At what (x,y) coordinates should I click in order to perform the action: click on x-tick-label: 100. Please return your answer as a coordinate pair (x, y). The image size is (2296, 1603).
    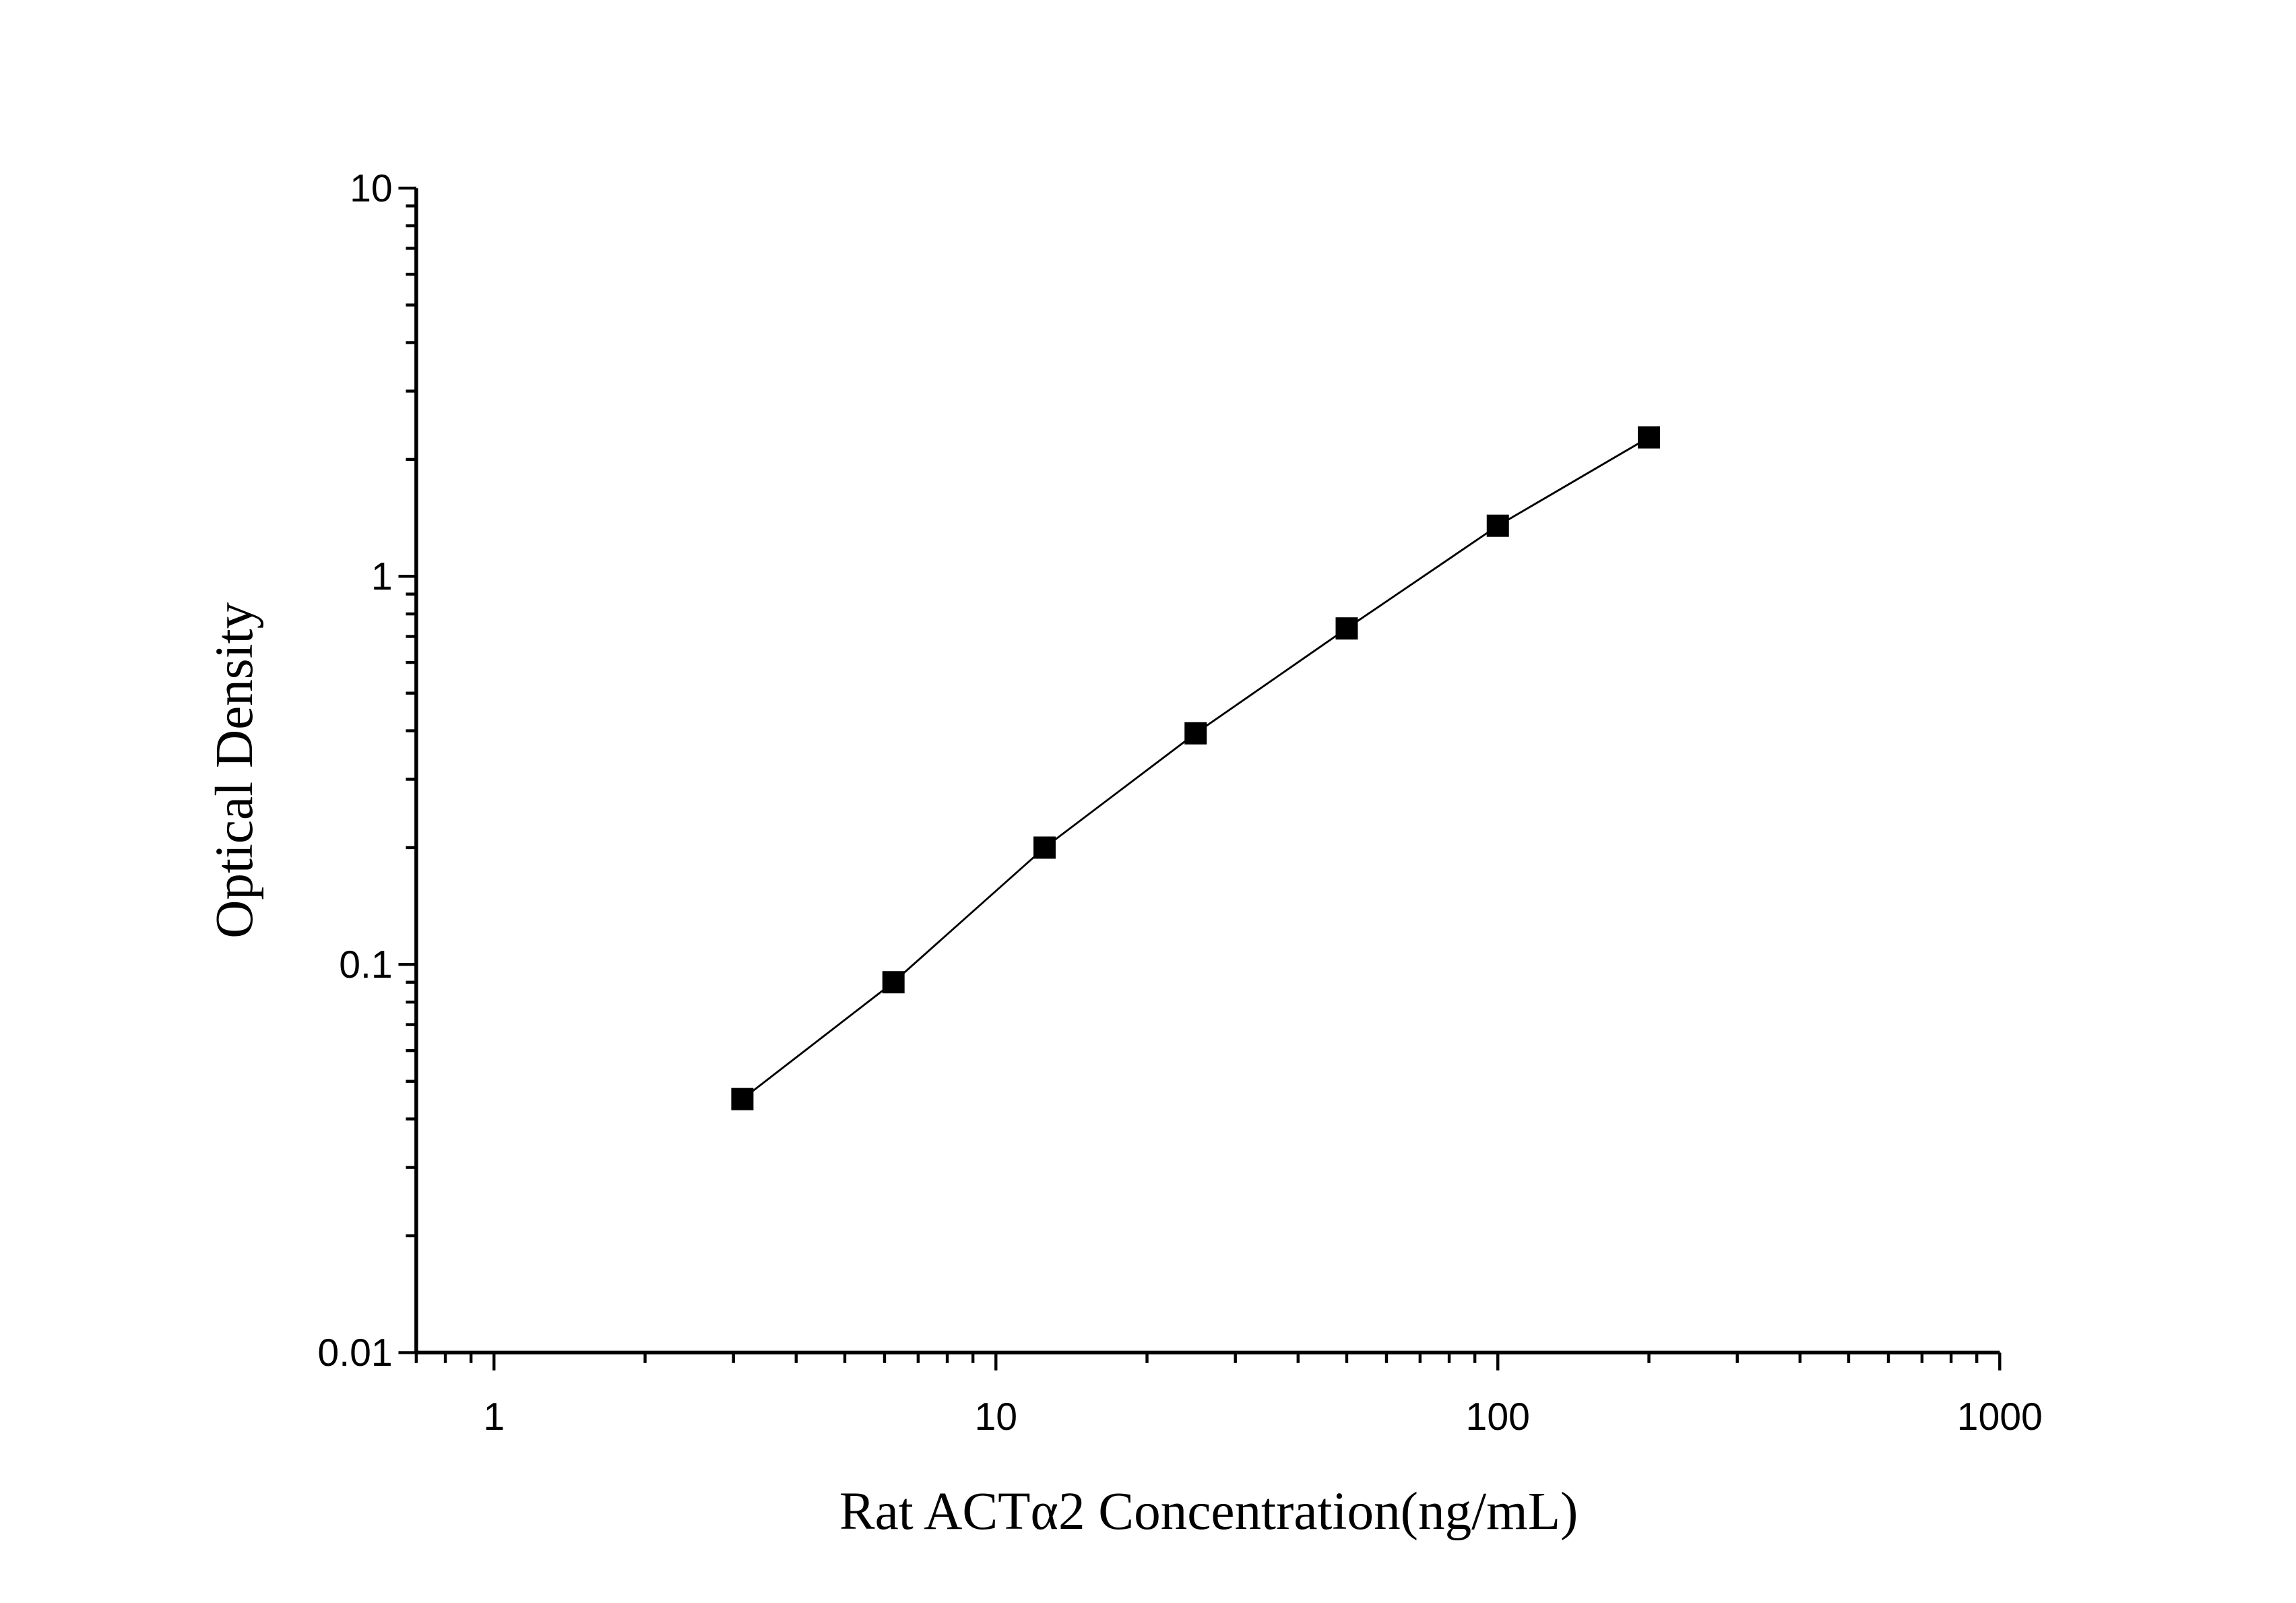
    Looking at the image, I should click on (1498, 1417).